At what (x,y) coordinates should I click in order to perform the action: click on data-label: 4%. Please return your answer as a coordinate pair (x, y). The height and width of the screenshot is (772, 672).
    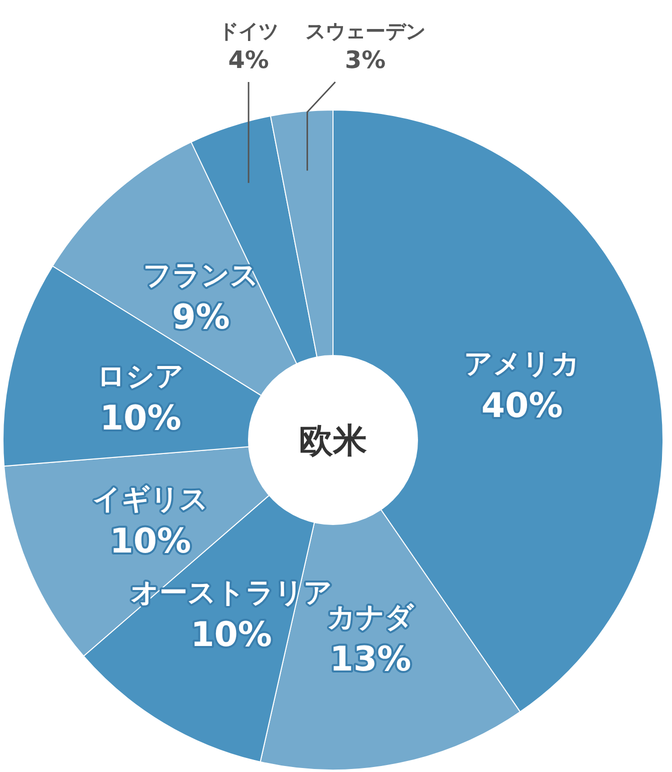
    Looking at the image, I should click on (248, 60).